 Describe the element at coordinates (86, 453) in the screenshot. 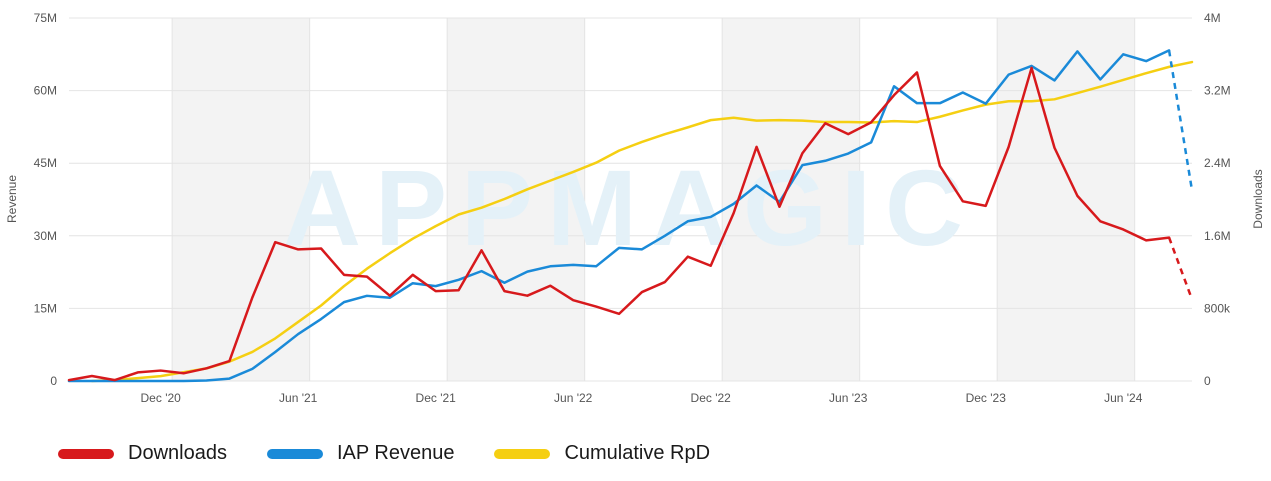

I see `legend-swatch-downloads` at that location.